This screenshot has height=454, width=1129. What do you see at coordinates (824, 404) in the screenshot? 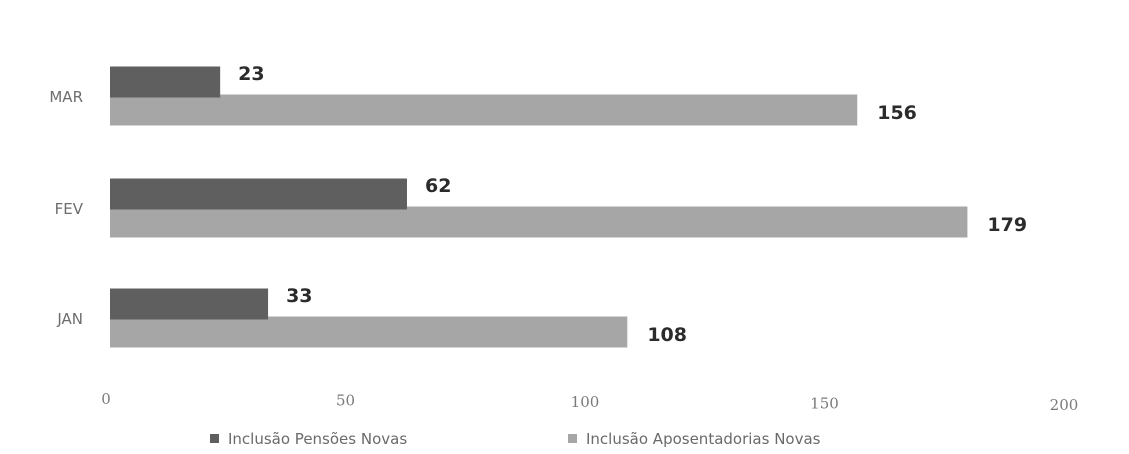
I see `x-tick-label-150: 150` at bounding box center [824, 404].